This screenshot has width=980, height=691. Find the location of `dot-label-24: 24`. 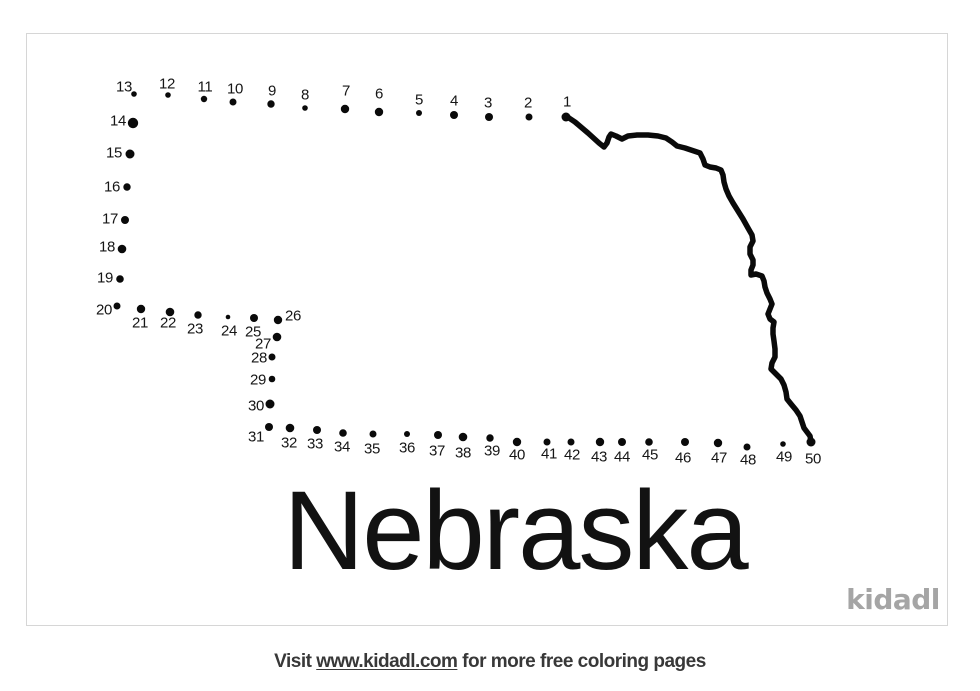

dot-label-24: 24 is located at coordinates (229, 331).